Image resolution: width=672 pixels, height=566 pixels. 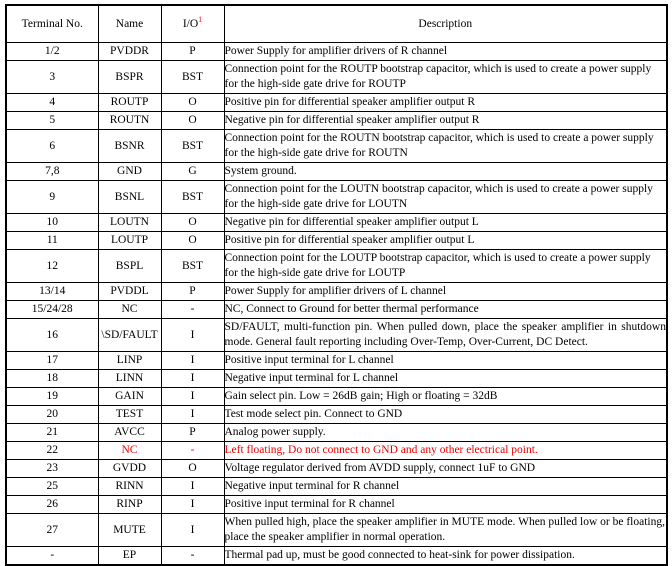 What do you see at coordinates (52, 266) in the screenshot?
I see `cell-terminal-no: 12` at bounding box center [52, 266].